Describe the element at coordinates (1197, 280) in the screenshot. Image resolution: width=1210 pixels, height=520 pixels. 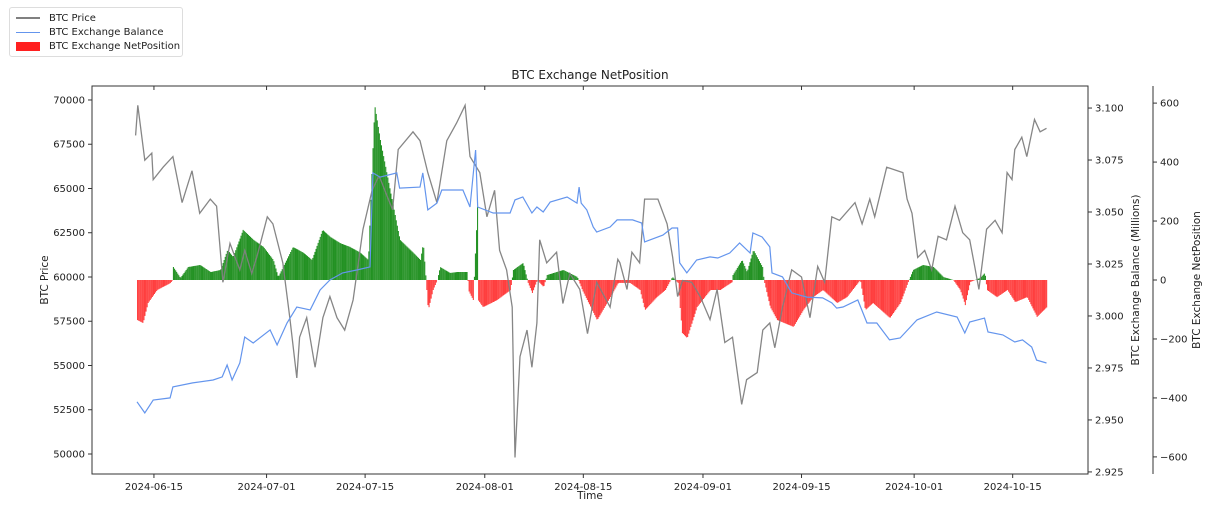
I see `netposition-axis-label: BTC Exchange NetPosition` at that location.